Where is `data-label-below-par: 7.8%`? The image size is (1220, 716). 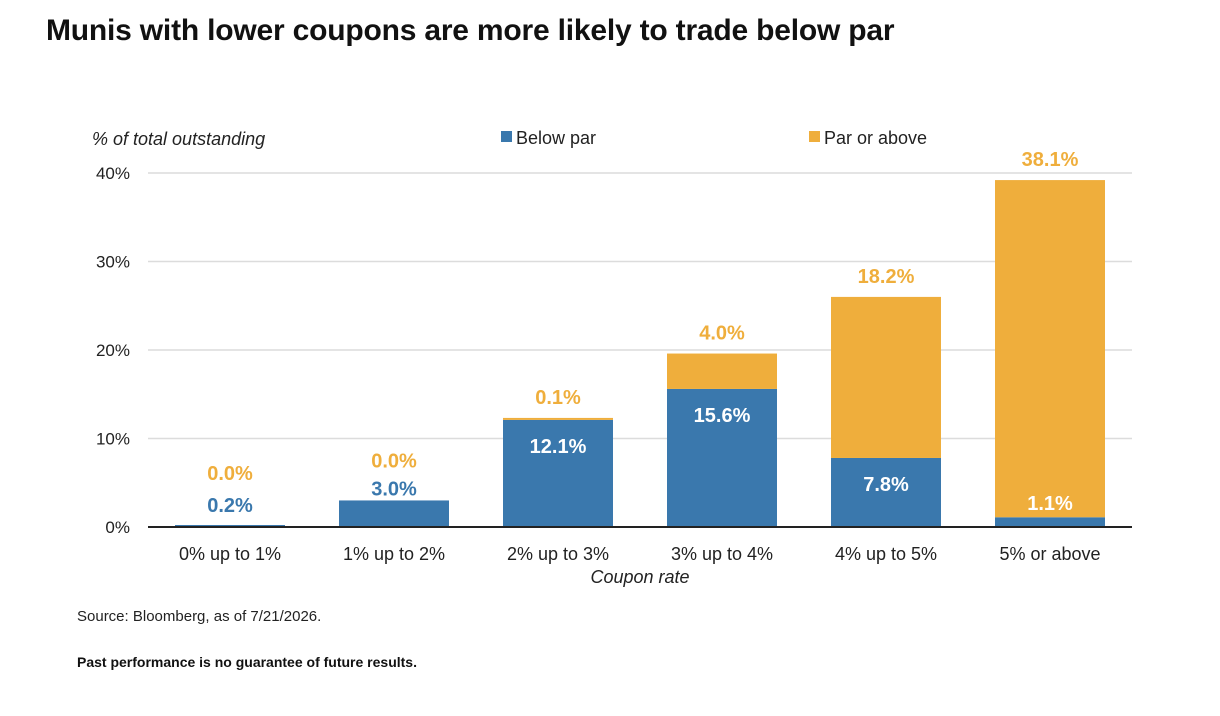
data-label-below-par: 7.8% is located at coordinates (886, 485).